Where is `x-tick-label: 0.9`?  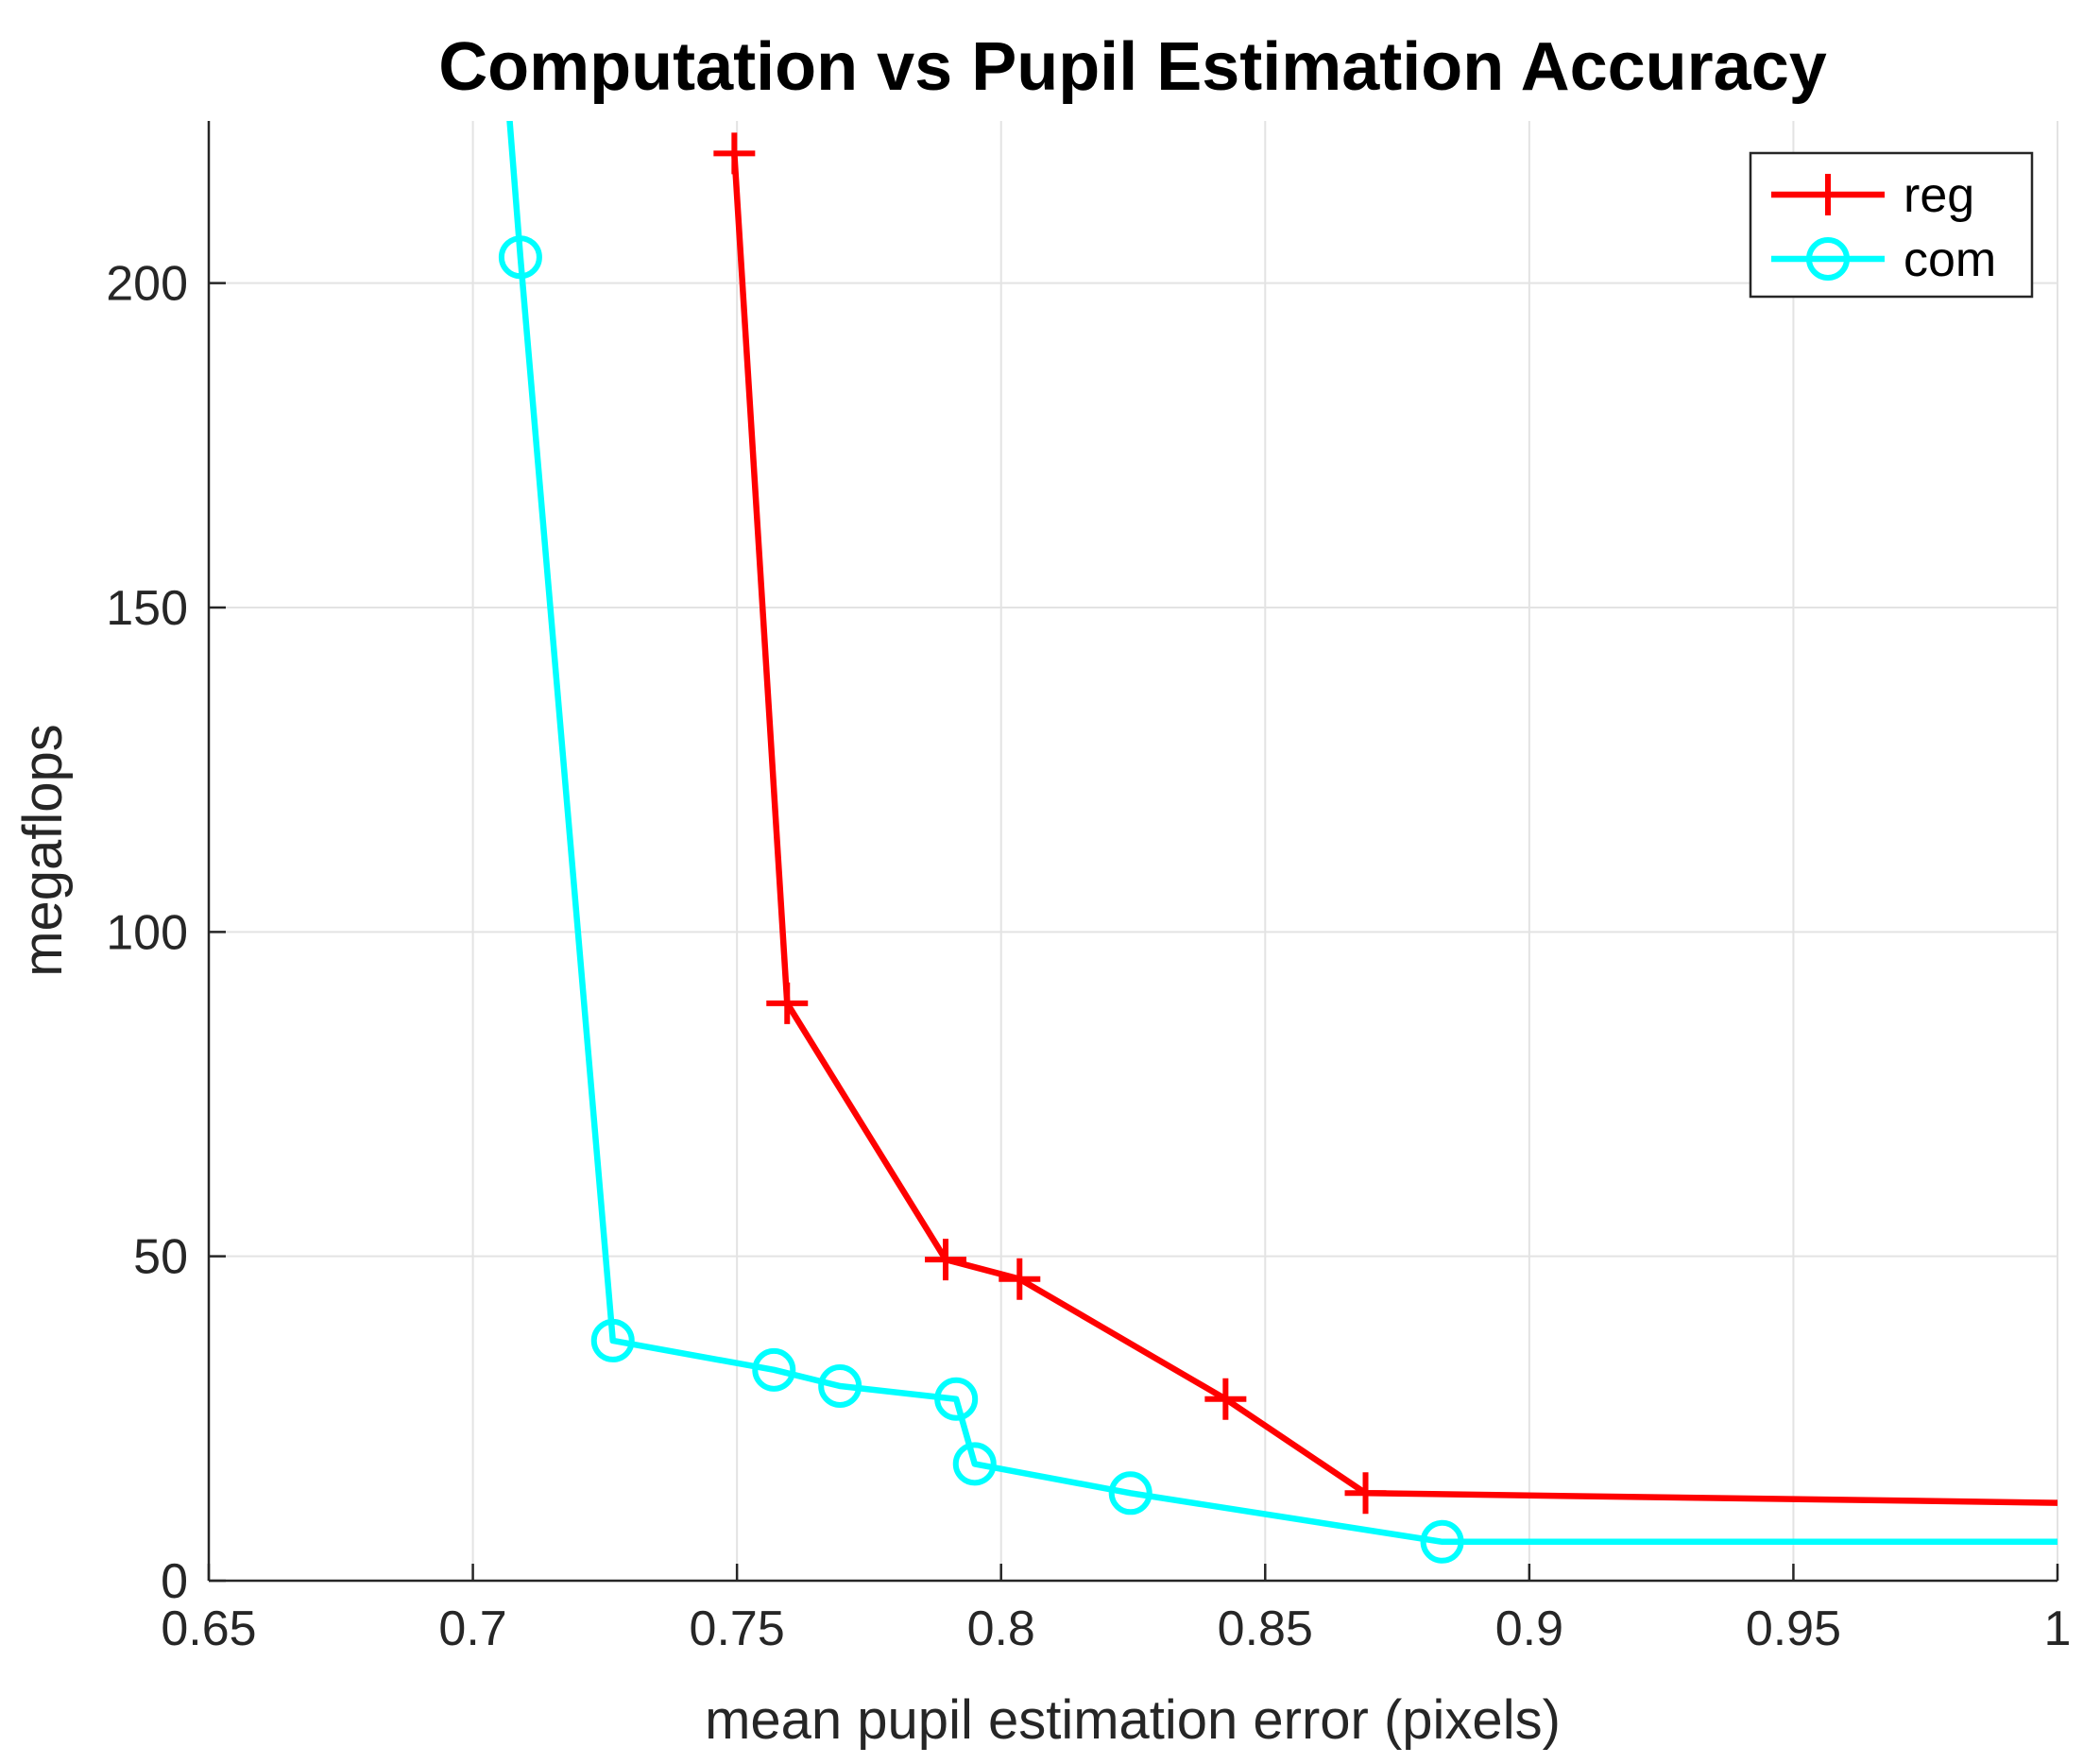 x-tick-label: 0.9 is located at coordinates (1529, 1629).